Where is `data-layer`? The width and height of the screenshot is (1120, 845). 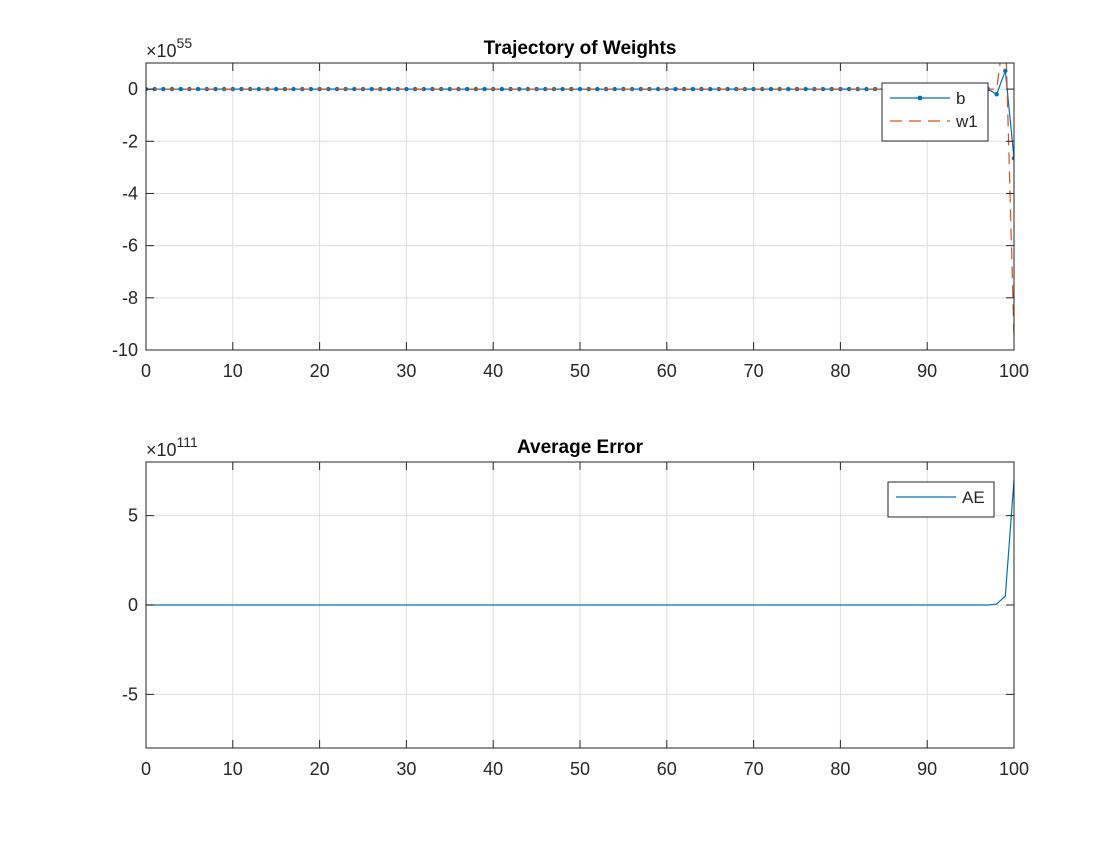
data-layer is located at coordinates (580, 542).